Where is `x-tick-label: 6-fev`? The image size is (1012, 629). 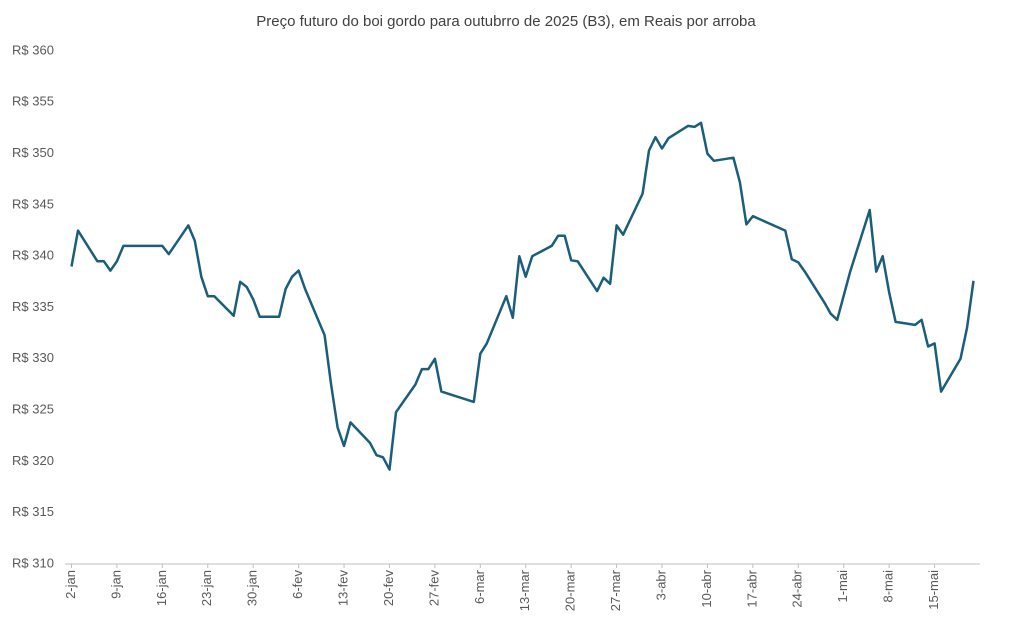
x-tick-label: 6-fev is located at coordinates (297, 584).